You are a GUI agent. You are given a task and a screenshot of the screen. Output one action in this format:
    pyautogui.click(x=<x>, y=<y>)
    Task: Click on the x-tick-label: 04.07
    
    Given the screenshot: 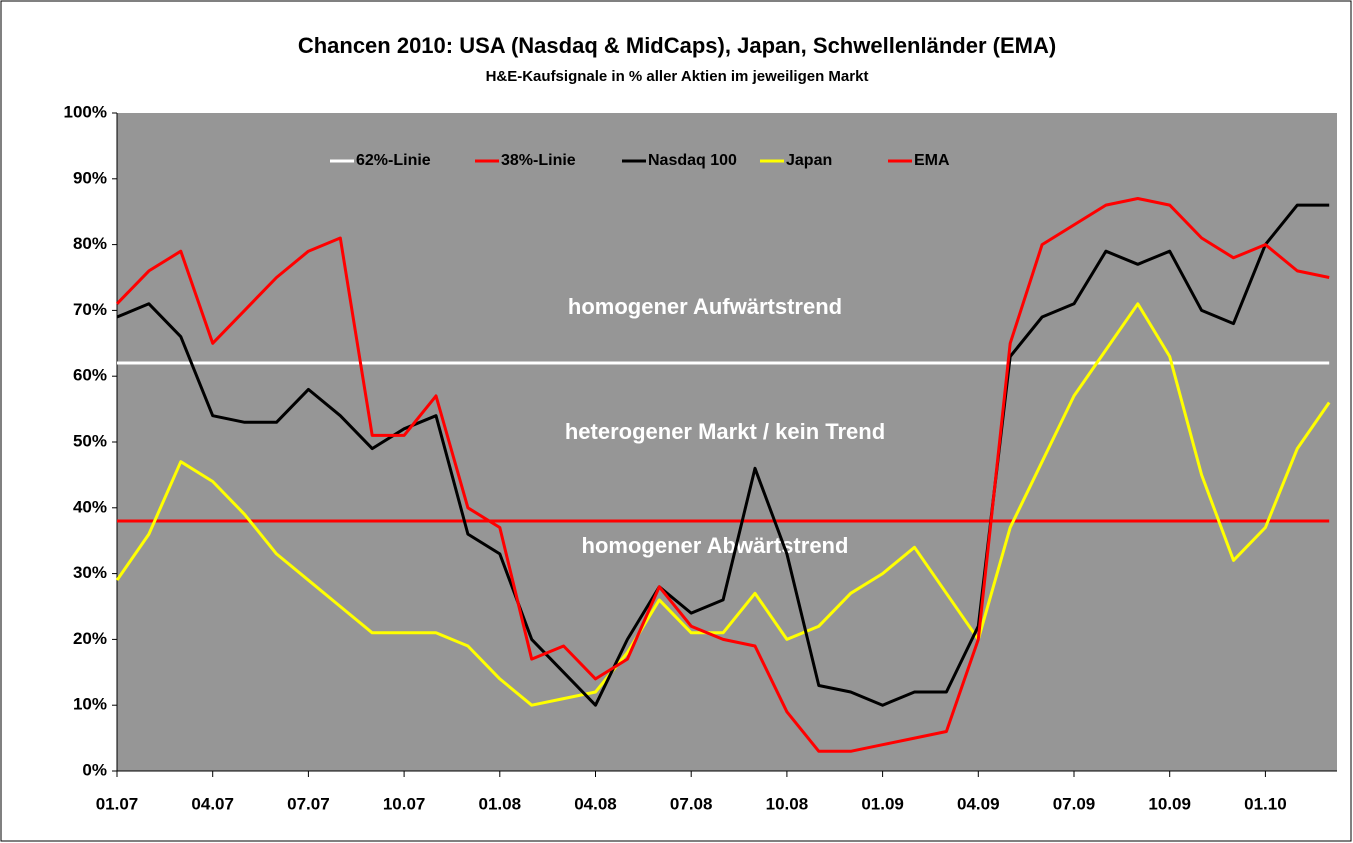 What is the action you would take?
    pyautogui.click(x=212, y=803)
    